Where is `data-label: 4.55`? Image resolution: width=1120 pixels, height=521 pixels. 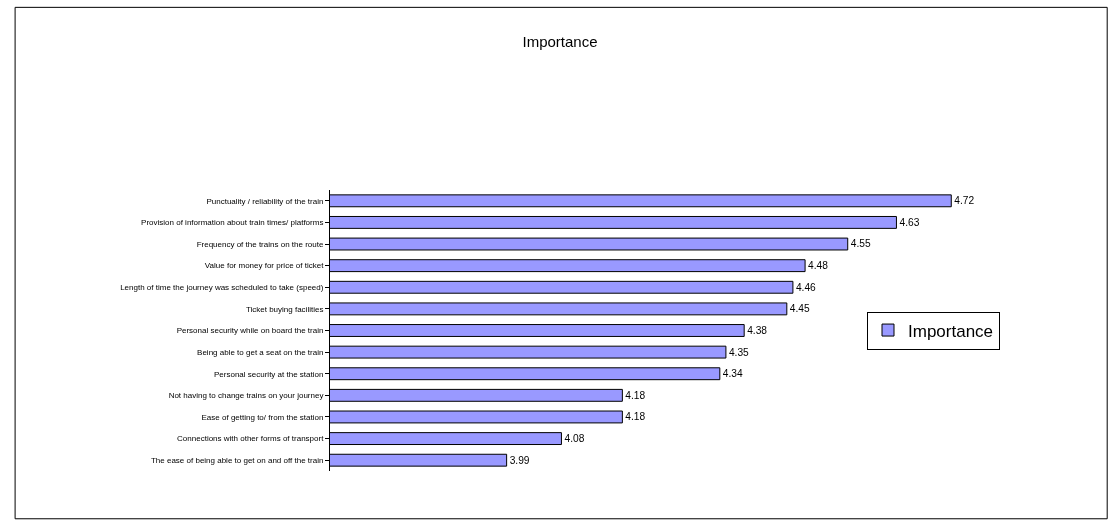
data-label: 4.55 is located at coordinates (860, 244).